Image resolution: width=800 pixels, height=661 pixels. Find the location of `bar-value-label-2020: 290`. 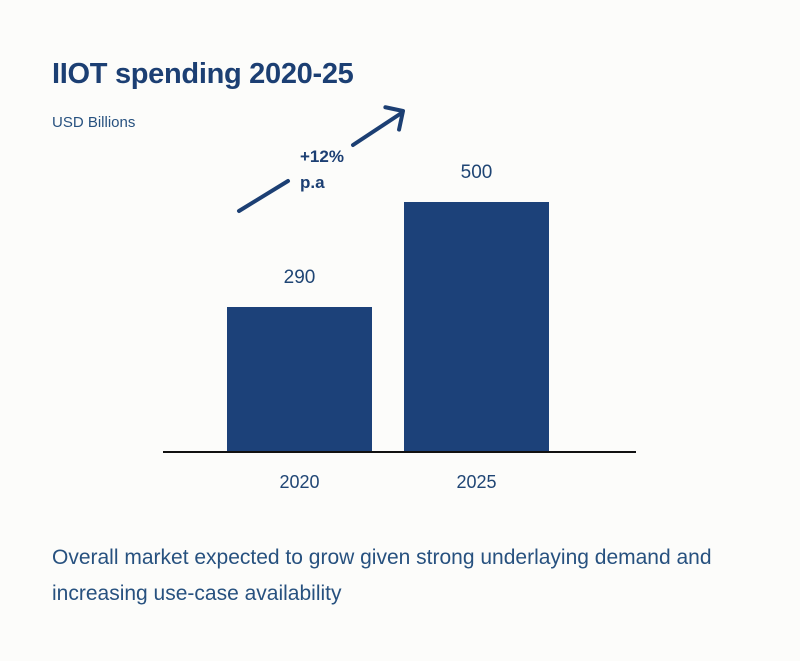

bar-value-label-2020: 290 is located at coordinates (299, 277).